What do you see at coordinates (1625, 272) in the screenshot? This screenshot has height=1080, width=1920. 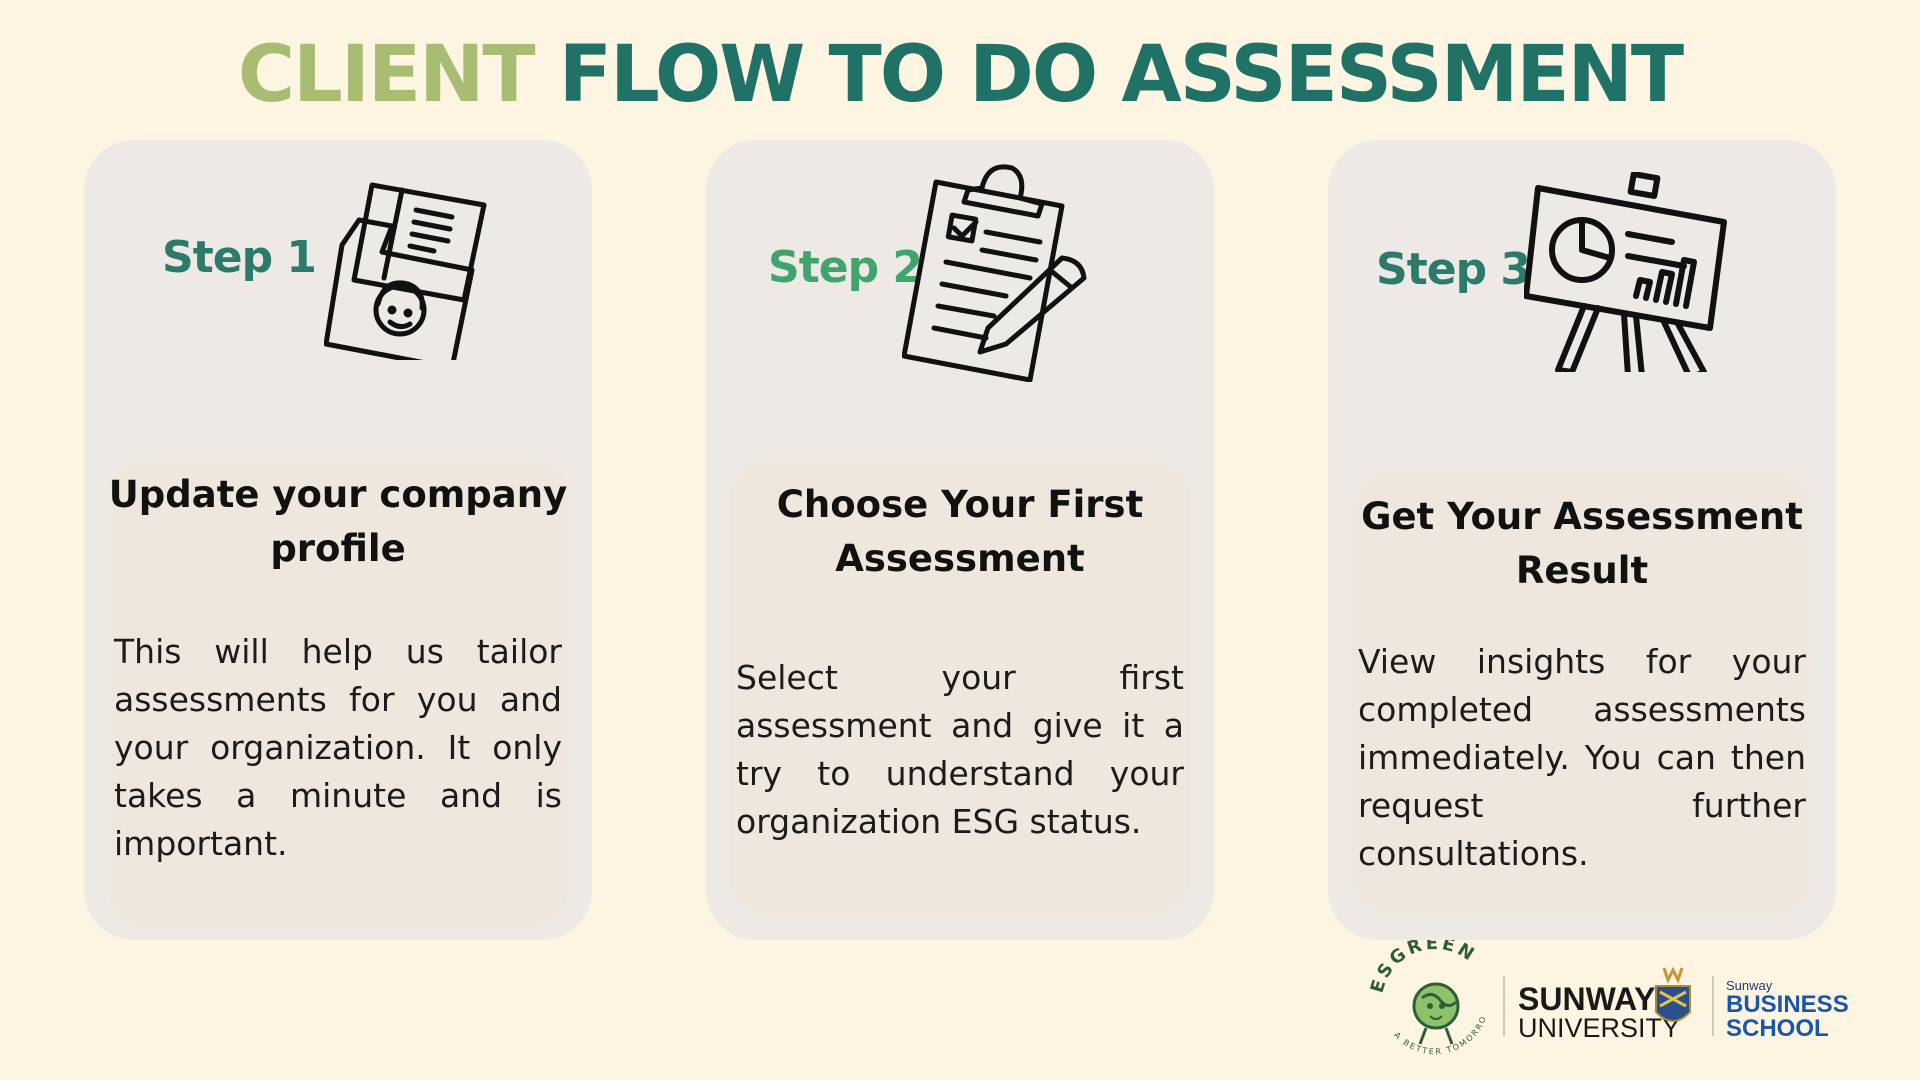 I see `presentation-chart-icon` at bounding box center [1625, 272].